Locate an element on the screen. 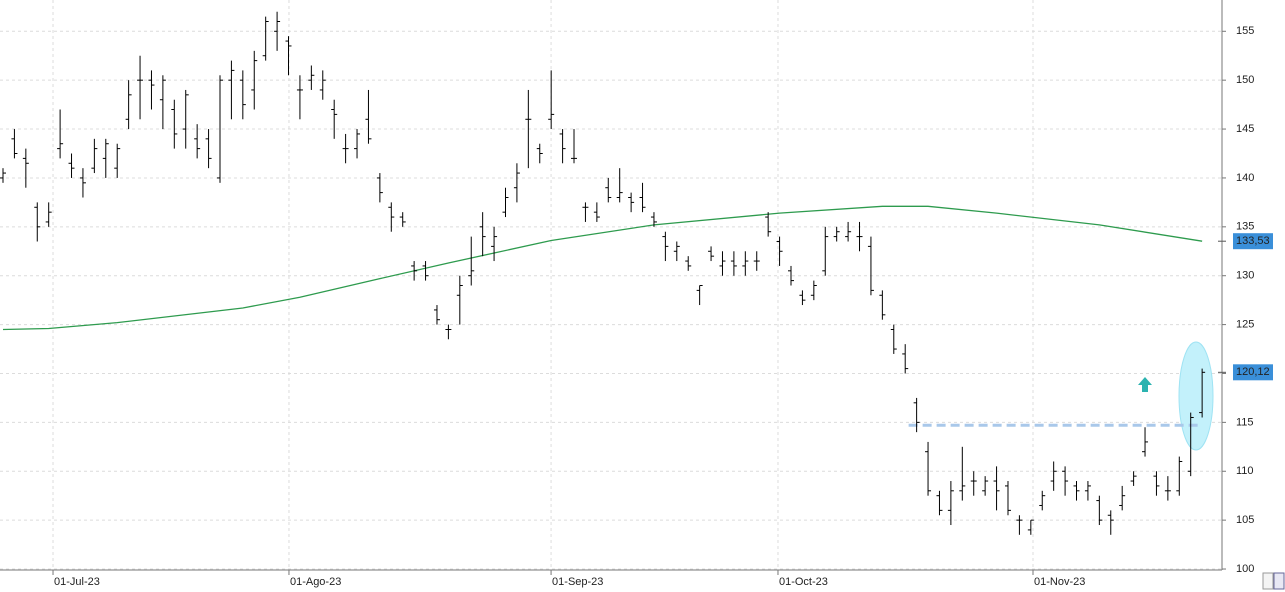 This screenshot has width=1285, height=592. y-tick-label: 100 is located at coordinates (1245, 569).